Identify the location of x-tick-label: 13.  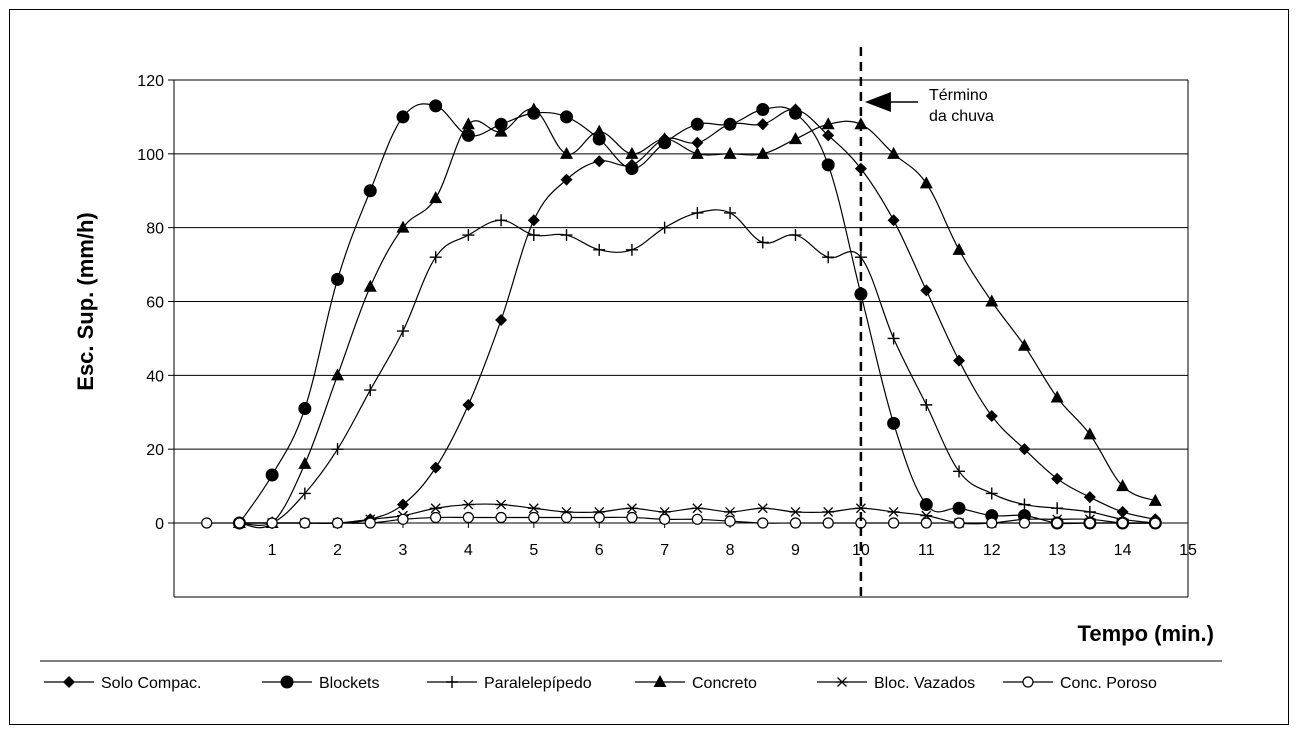
(1057, 550).